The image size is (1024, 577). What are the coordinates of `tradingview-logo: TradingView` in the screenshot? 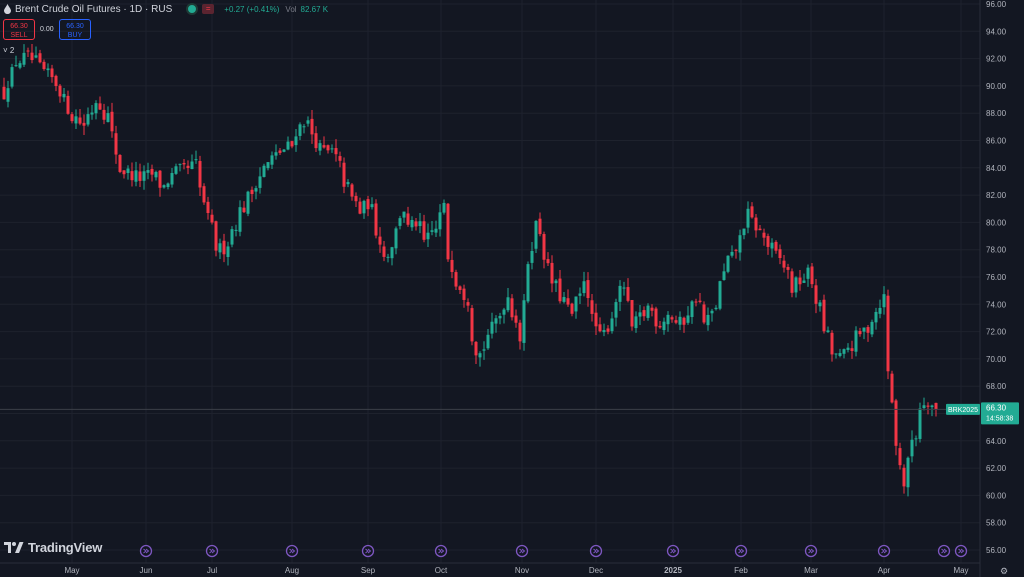 It's located at (53, 547).